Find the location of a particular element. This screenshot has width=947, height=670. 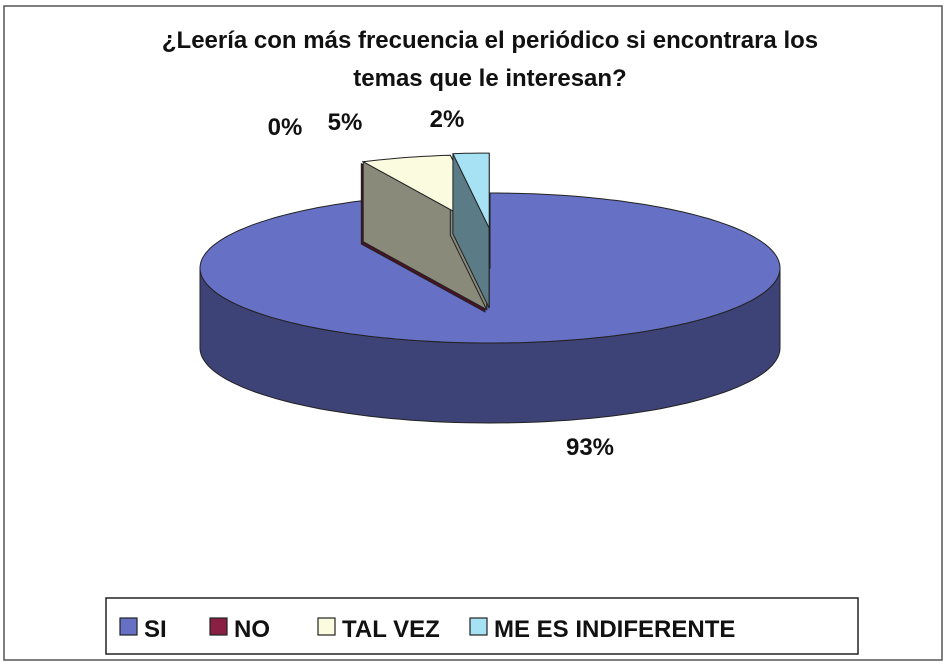

legend-label: SI is located at coordinates (155, 629).